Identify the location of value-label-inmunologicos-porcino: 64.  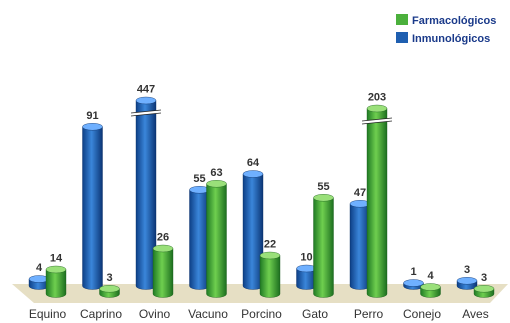
(253, 163).